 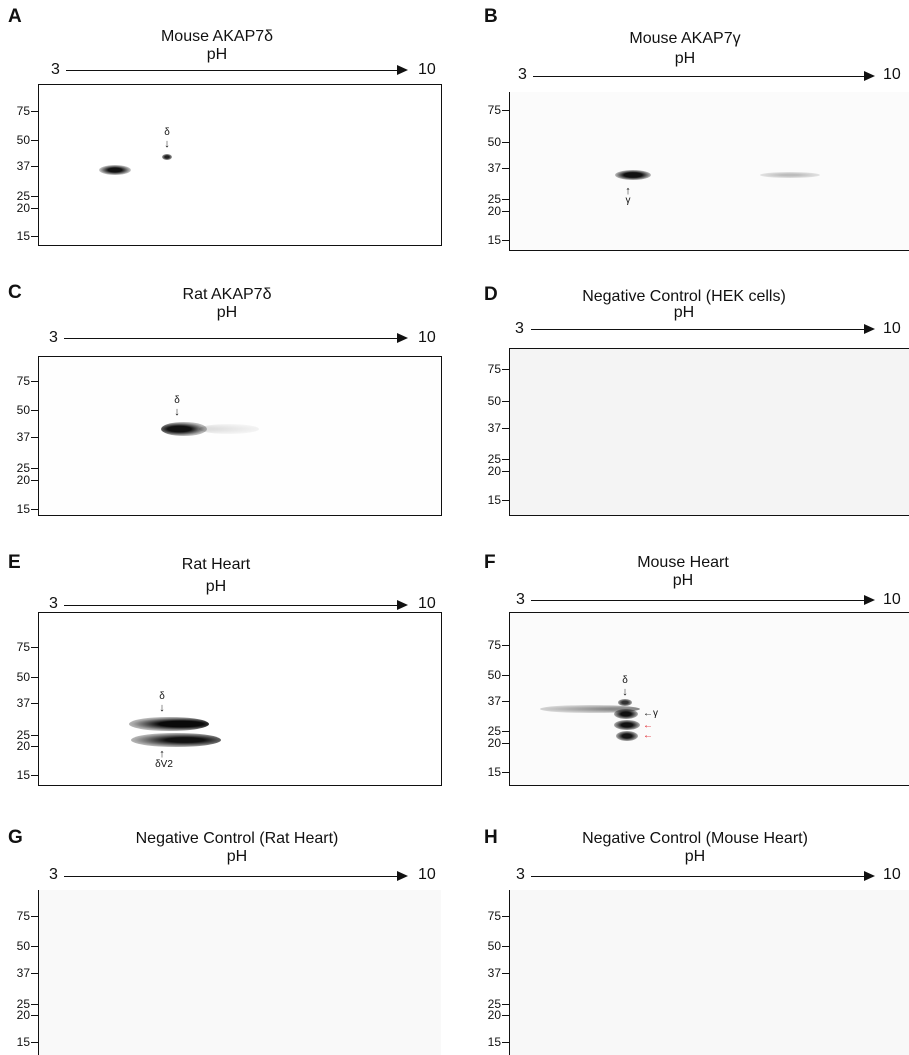 I want to click on protein-spot-gamma, so click(x=633, y=175).